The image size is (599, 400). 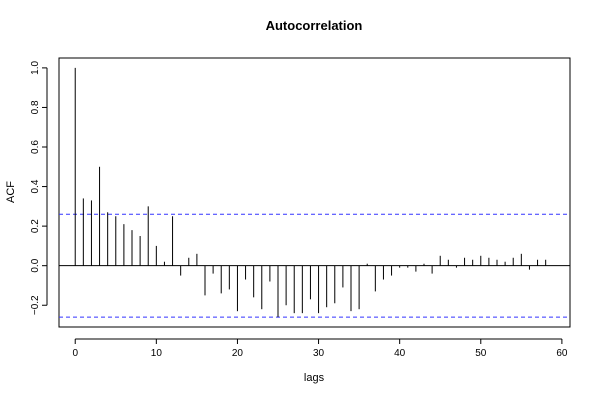 What do you see at coordinates (11, 192) in the screenshot?
I see `y-axis-label: ACF` at bounding box center [11, 192].